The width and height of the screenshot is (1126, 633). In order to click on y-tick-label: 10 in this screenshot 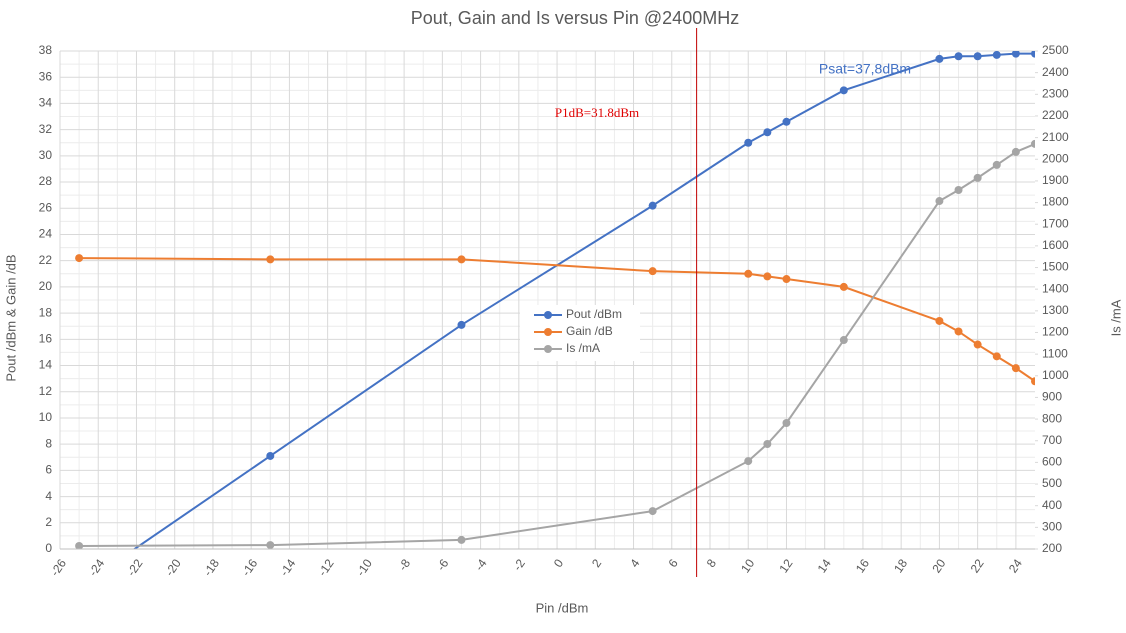, I will do `click(46, 417)`.